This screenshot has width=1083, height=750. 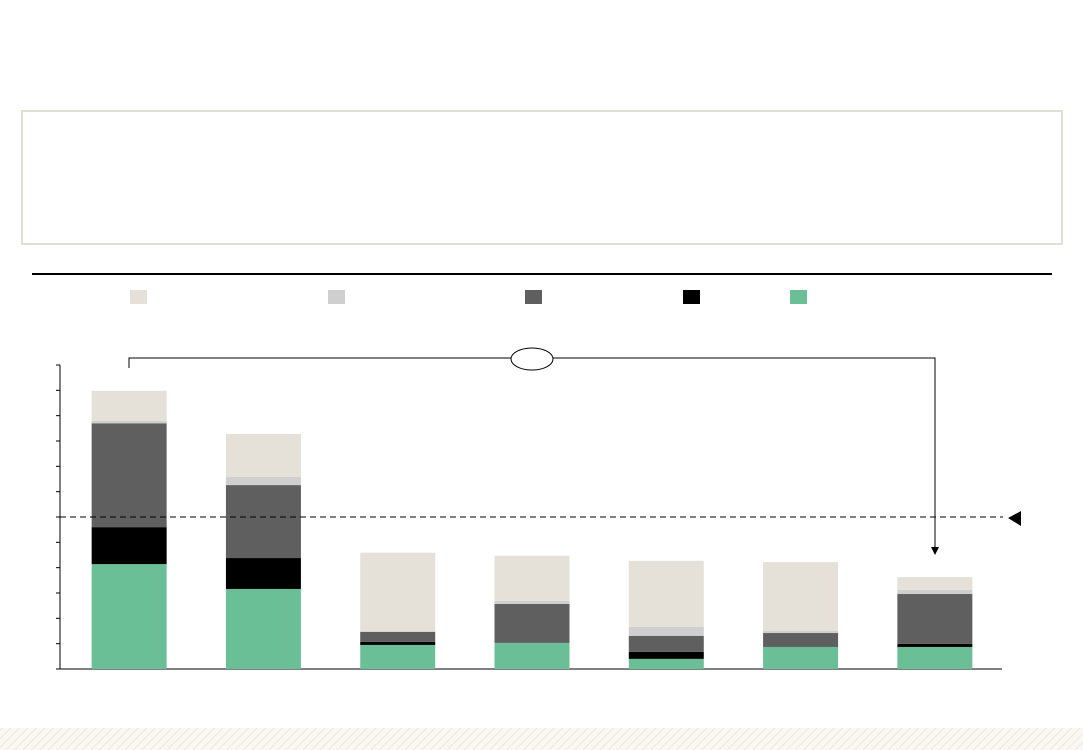 I want to click on footer-strip, so click(x=541, y=739).